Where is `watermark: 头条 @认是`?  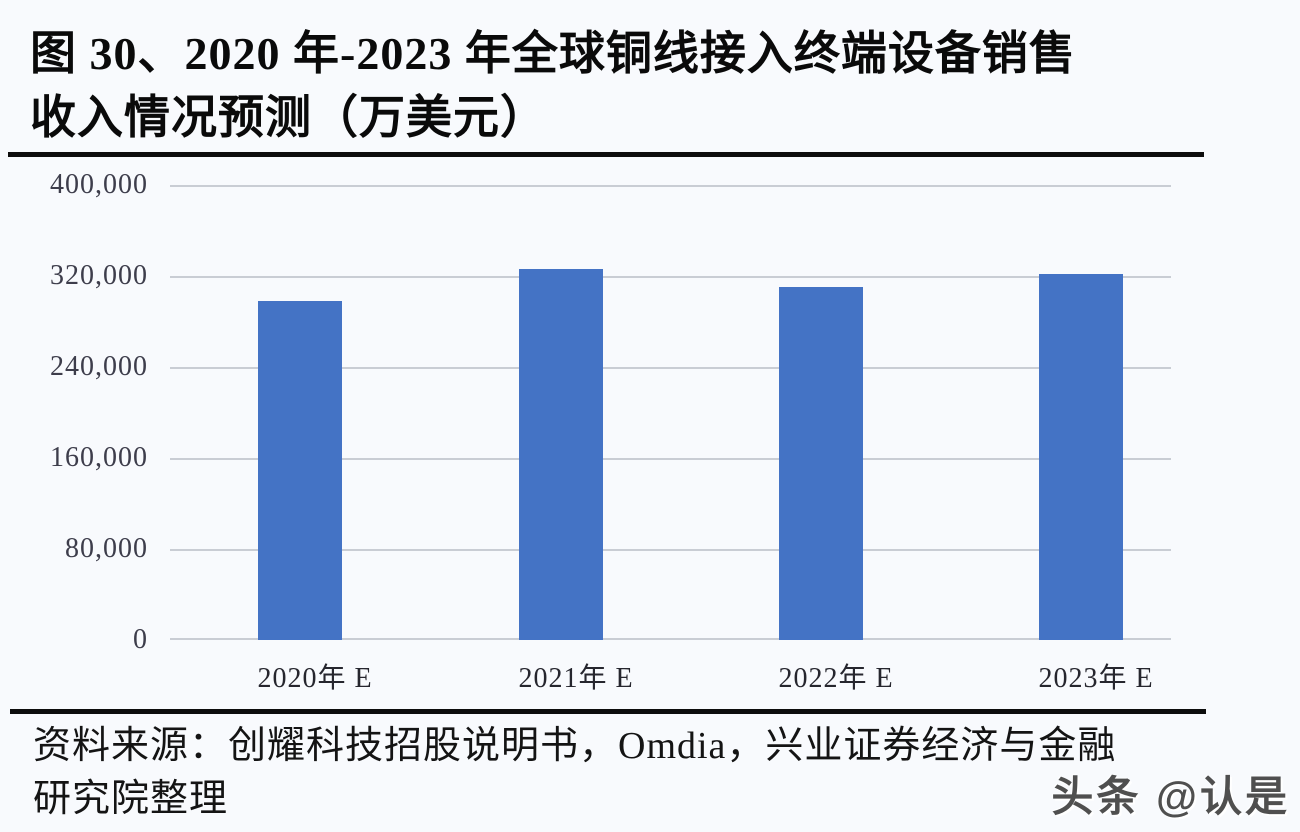 watermark: 头条 @认是 is located at coordinates (1170, 796).